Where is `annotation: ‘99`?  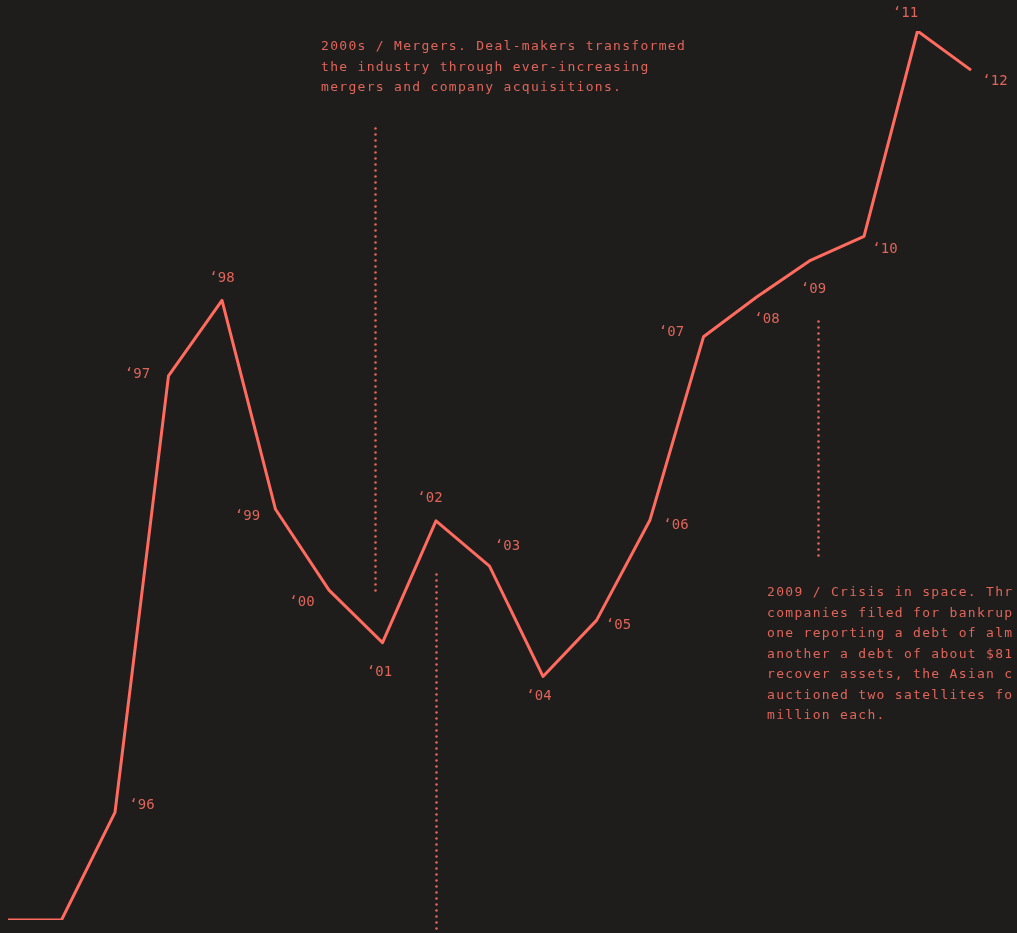
annotation: ‘99 is located at coordinates (247, 515).